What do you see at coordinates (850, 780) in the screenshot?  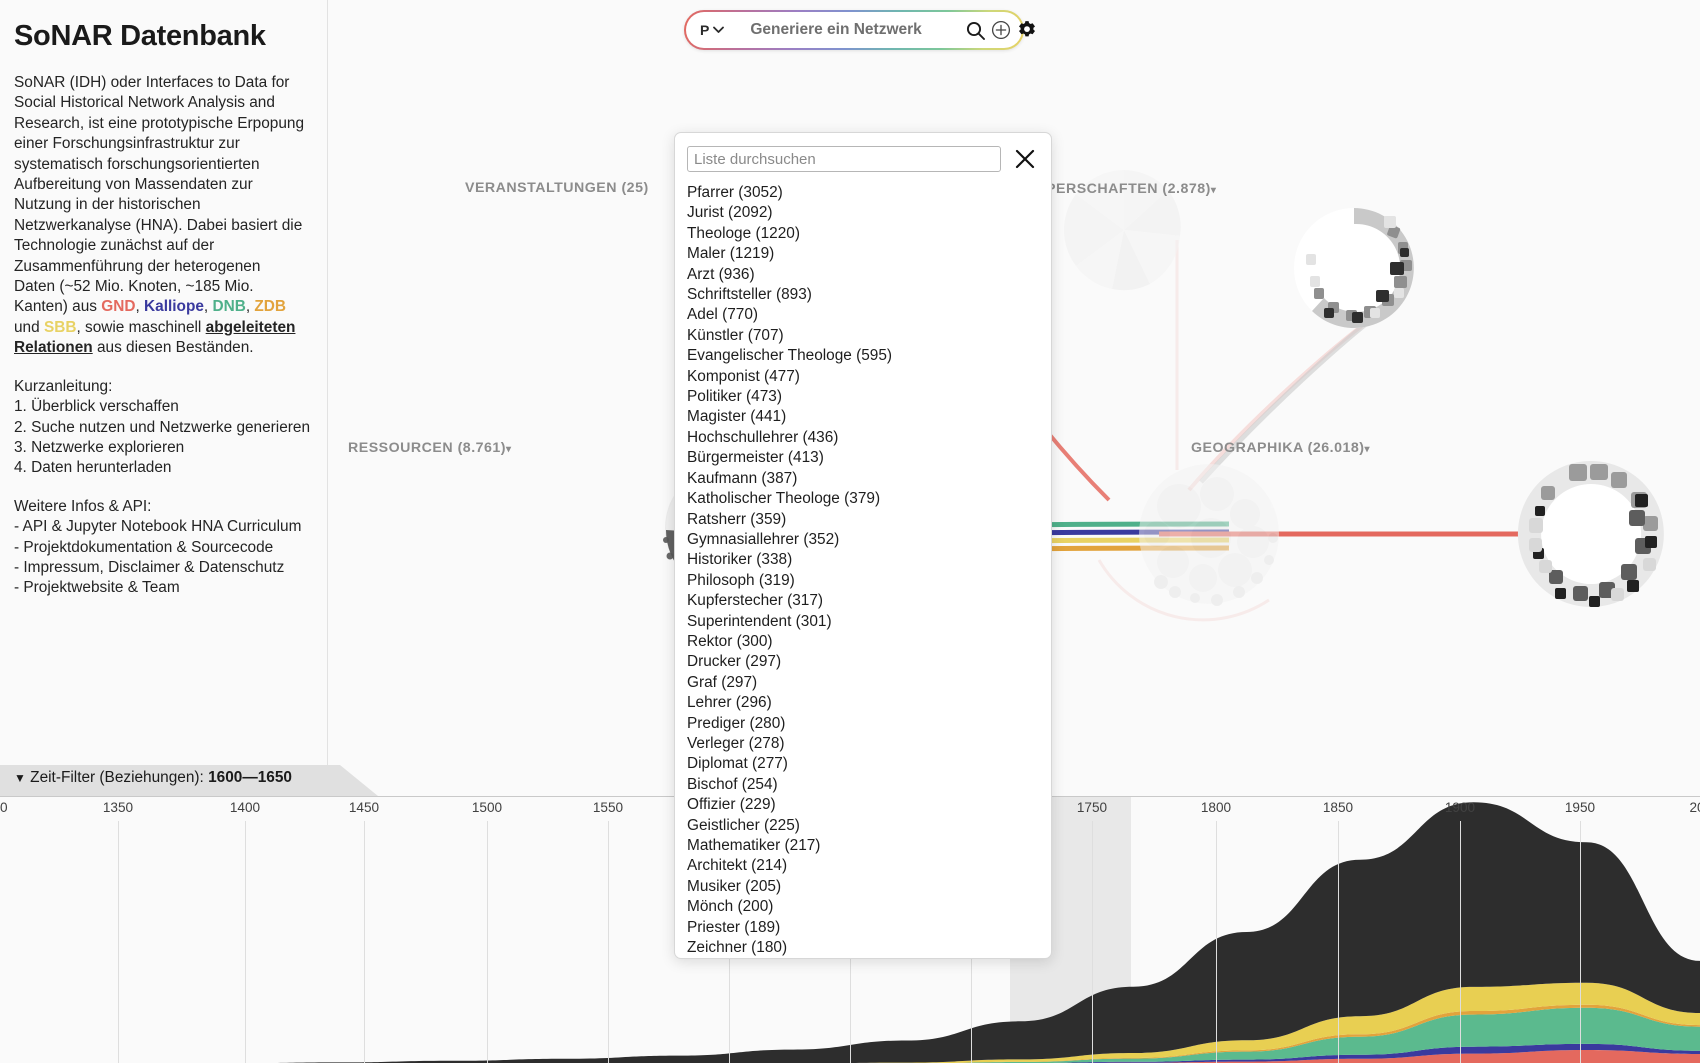 I see `time-filter-bar: ▼ Zeit-Filter (Beziehungen): 1600—1650` at bounding box center [850, 780].